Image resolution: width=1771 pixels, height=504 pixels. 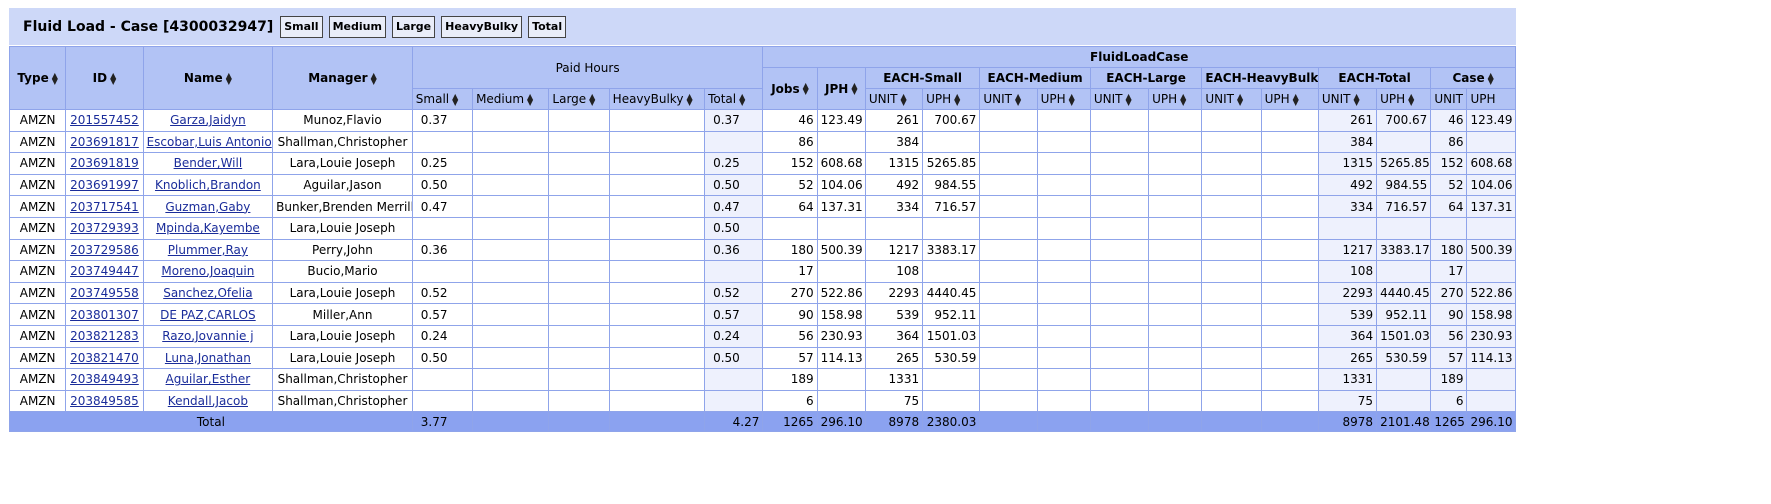 What do you see at coordinates (301, 26) in the screenshot?
I see `filter-small-button: Small` at bounding box center [301, 26].